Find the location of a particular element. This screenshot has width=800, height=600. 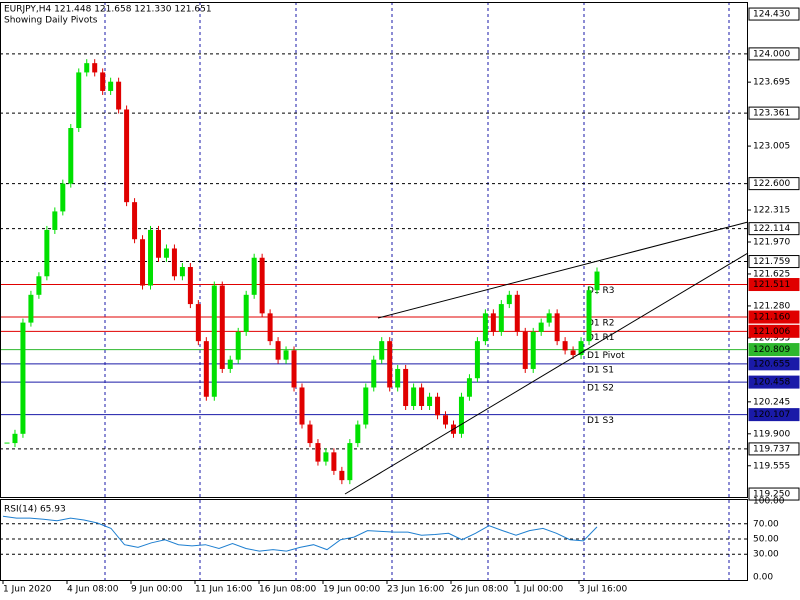

level-label: 120.655 is located at coordinates (771, 364).